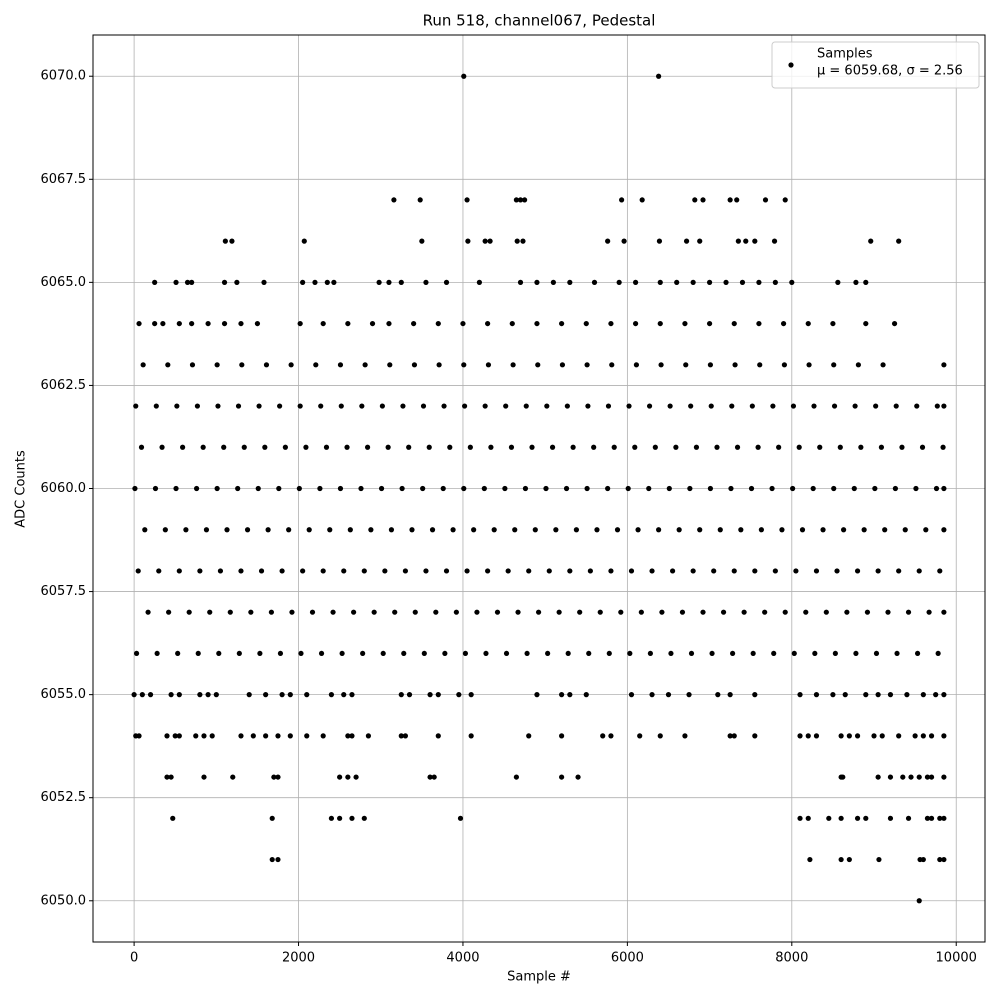 Image resolution: width=1000 pixels, height=1000 pixels. Describe the element at coordinates (298, 958) in the screenshot. I see `x-tick-label: 2000` at that location.